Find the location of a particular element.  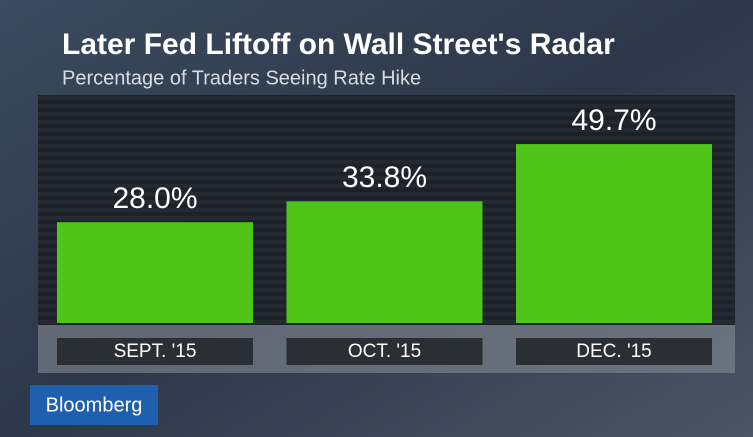

brand-box is located at coordinates (94, 405).